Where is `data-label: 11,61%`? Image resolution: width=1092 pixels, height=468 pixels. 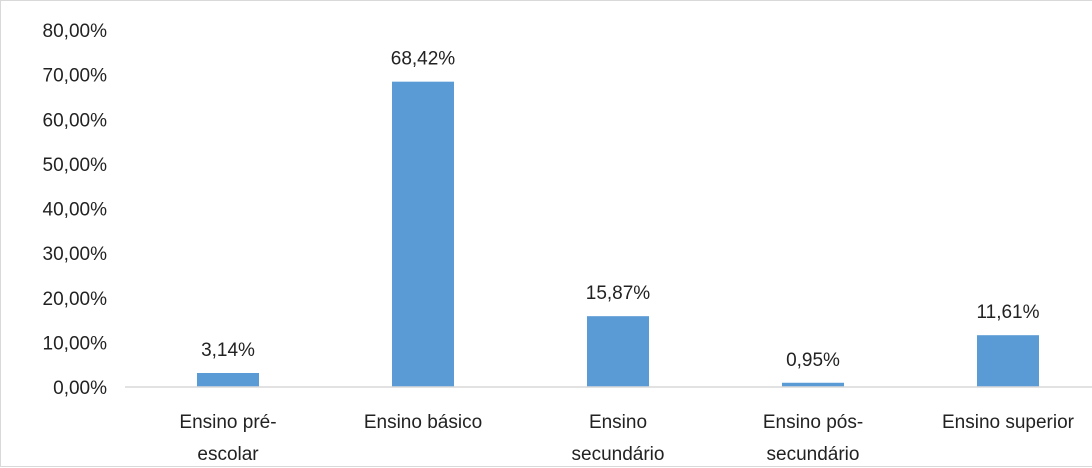
data-label: 11,61% is located at coordinates (1007, 312).